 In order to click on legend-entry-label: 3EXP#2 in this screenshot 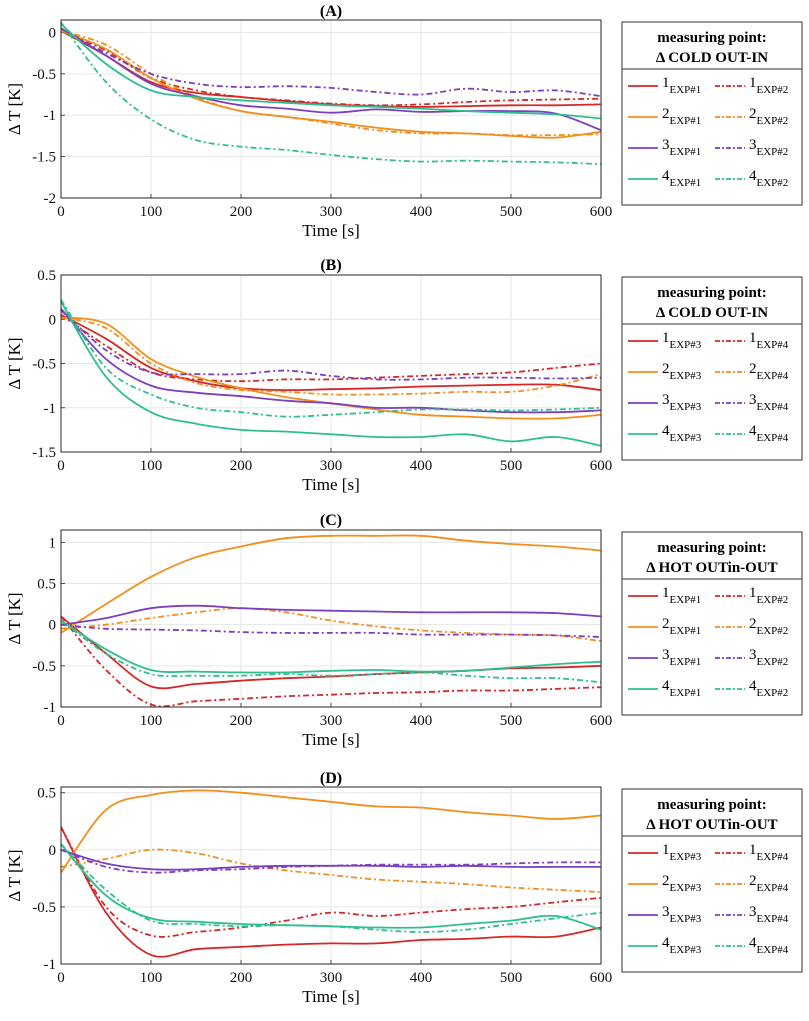, I will do `click(768, 657)`.